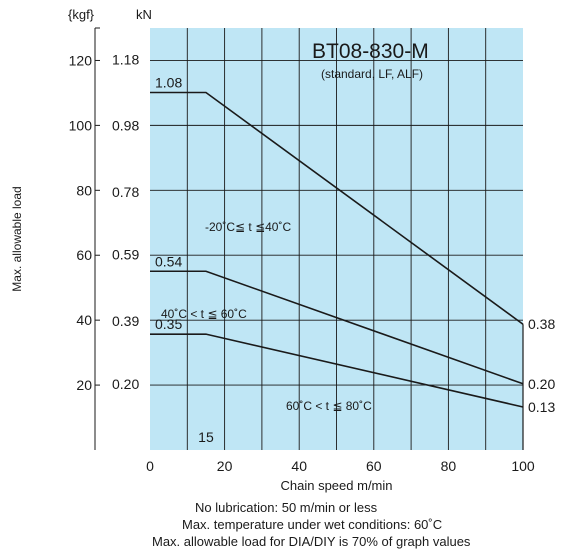  I want to click on series-start-label-1: 1.08, so click(168, 83).